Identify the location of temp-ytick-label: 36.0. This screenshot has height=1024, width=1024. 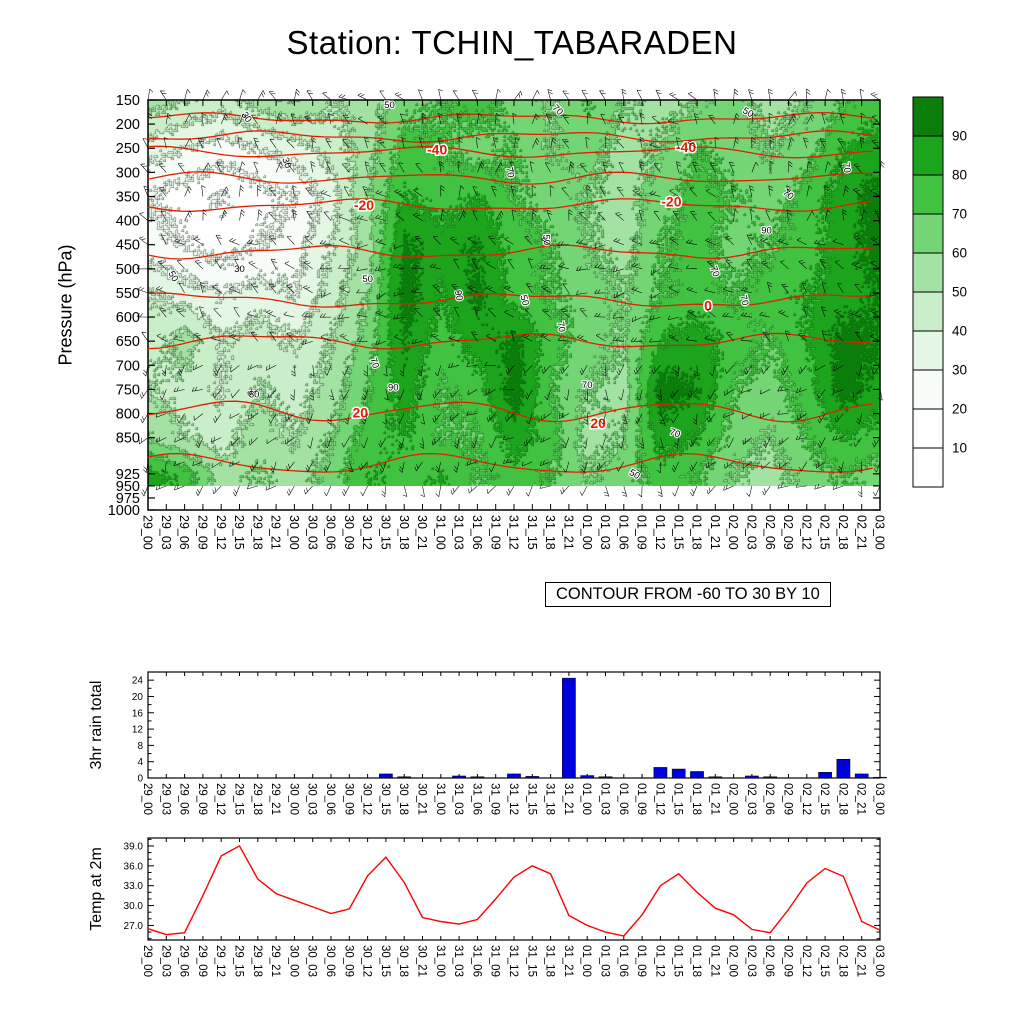
(134, 866).